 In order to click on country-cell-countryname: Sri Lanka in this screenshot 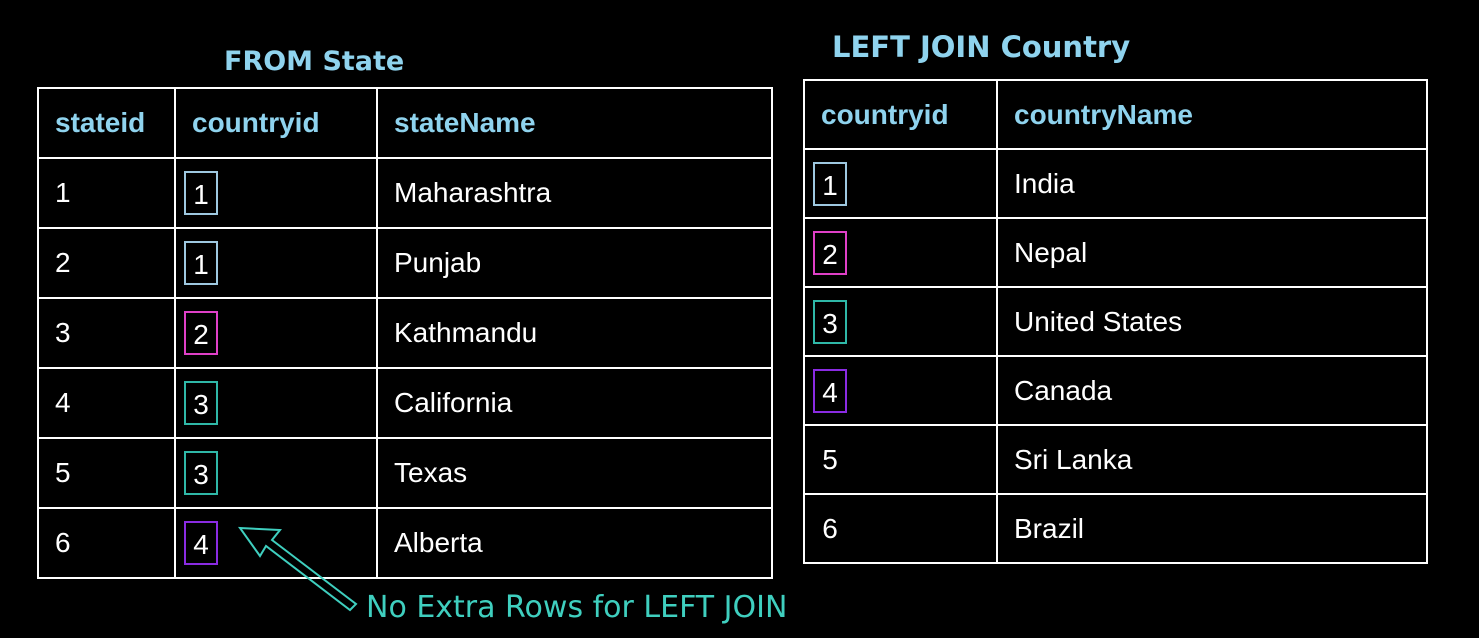, I will do `click(1212, 459)`.